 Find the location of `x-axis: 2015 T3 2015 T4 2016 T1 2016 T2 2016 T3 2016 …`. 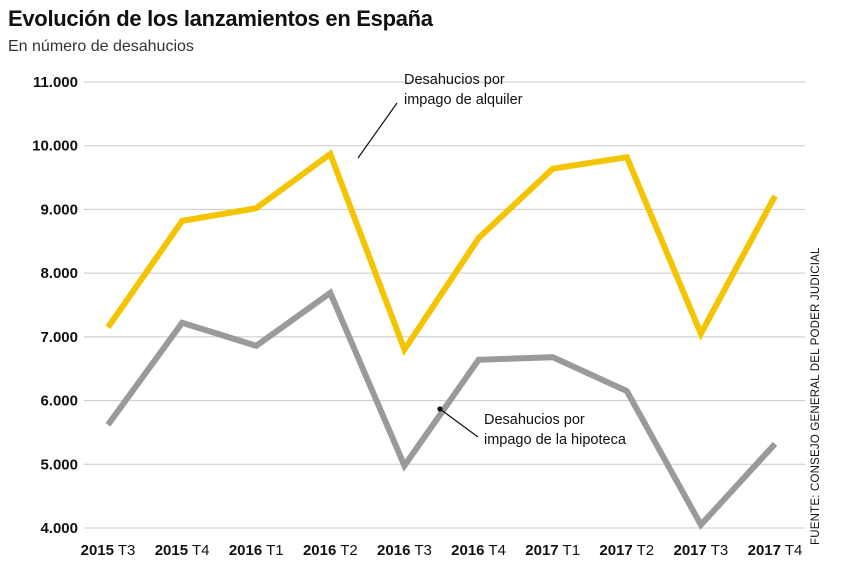

x-axis: 2015 T3 2015 T4 2016 T1 2016 T2 2016 T3 2016 … is located at coordinates (442, 550).